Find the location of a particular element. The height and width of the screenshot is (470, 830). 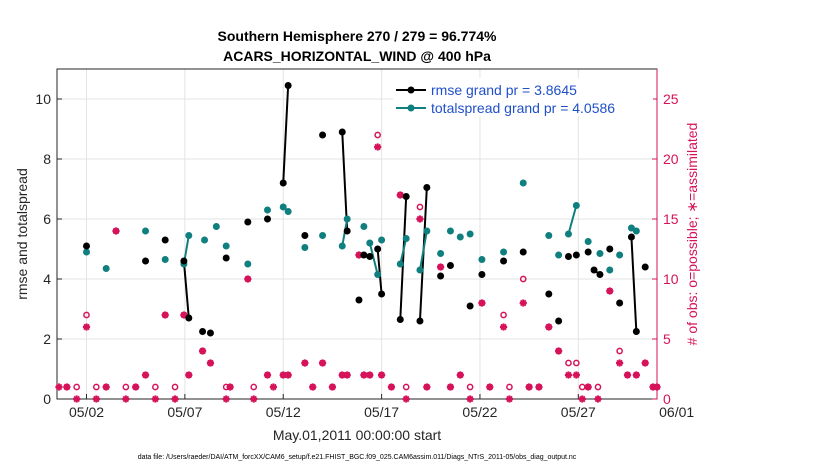

y-tick-label-left: 2 is located at coordinates (47, 339).